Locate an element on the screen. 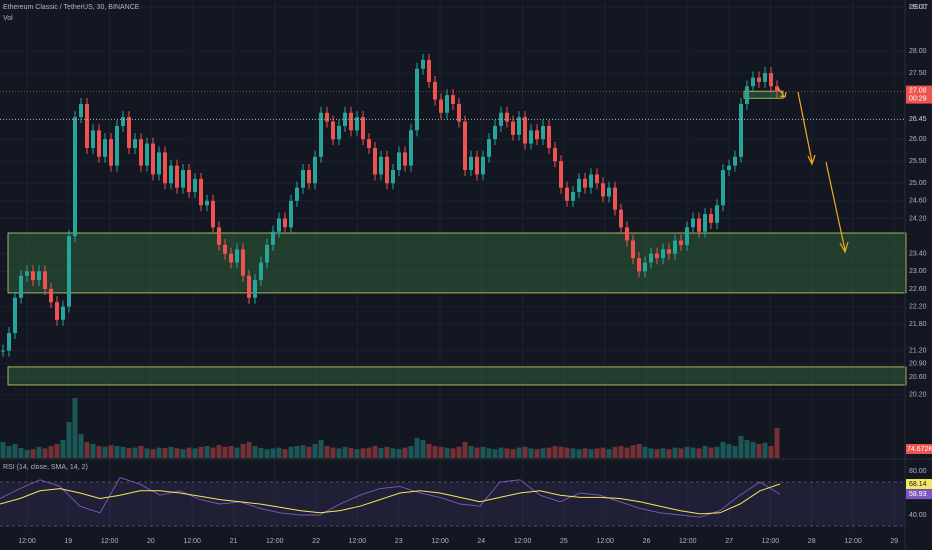 The width and height of the screenshot is (932, 550). rsi-band is located at coordinates (452, 504).